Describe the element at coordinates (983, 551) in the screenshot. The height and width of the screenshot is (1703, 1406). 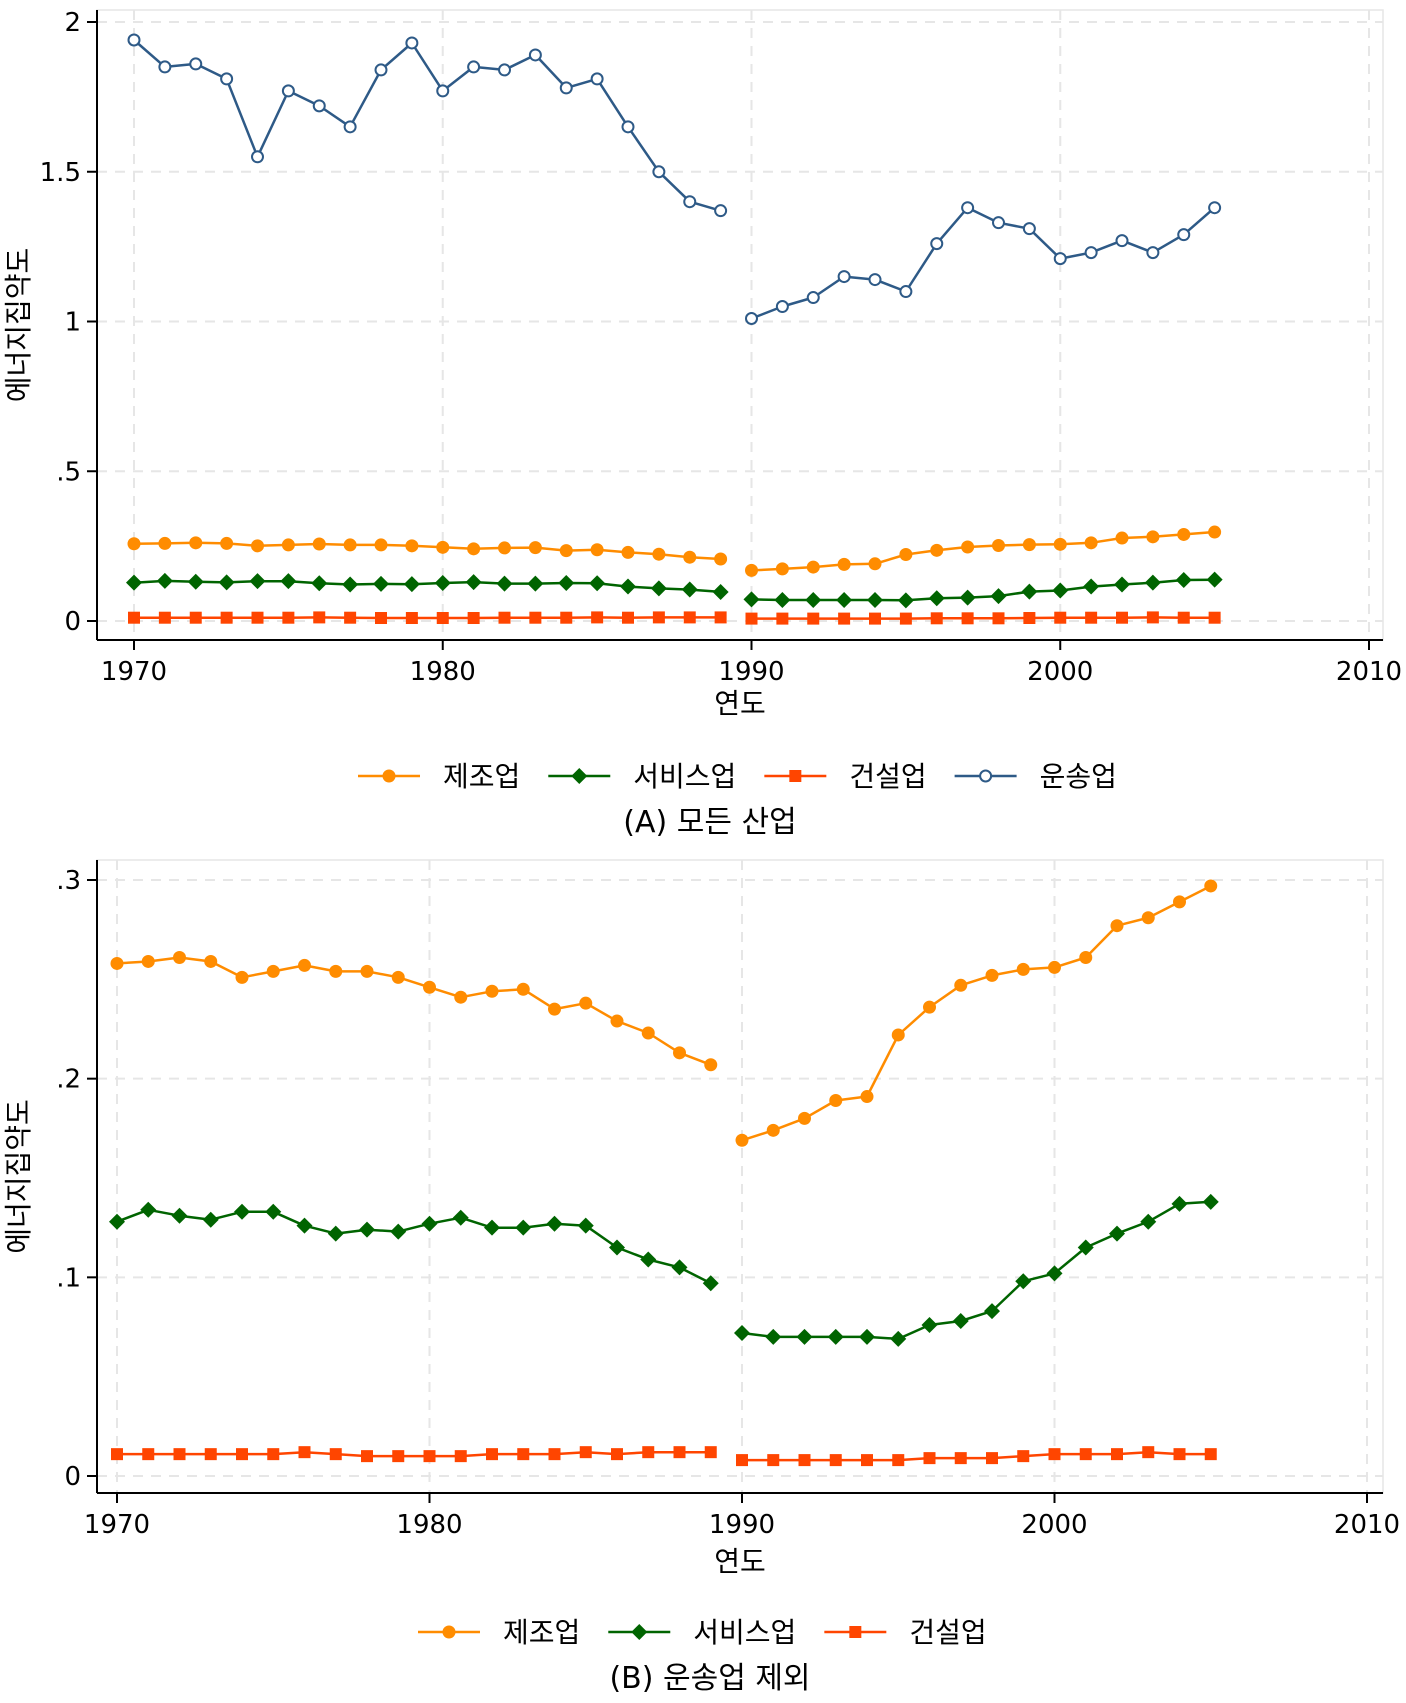
I see `series-line-manufacturing` at that location.